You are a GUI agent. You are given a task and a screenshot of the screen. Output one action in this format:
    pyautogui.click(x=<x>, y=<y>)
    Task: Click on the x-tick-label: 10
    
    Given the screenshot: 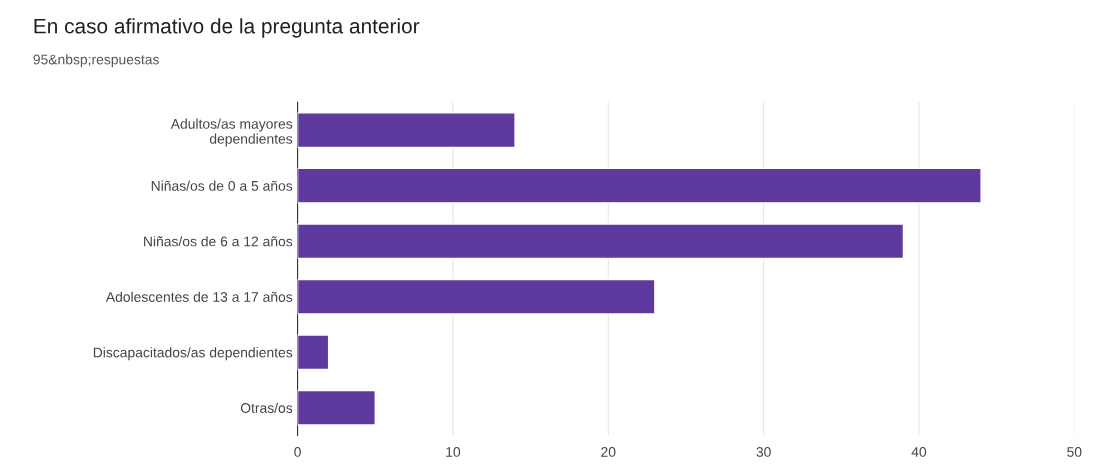 What is the action you would take?
    pyautogui.click(x=453, y=452)
    